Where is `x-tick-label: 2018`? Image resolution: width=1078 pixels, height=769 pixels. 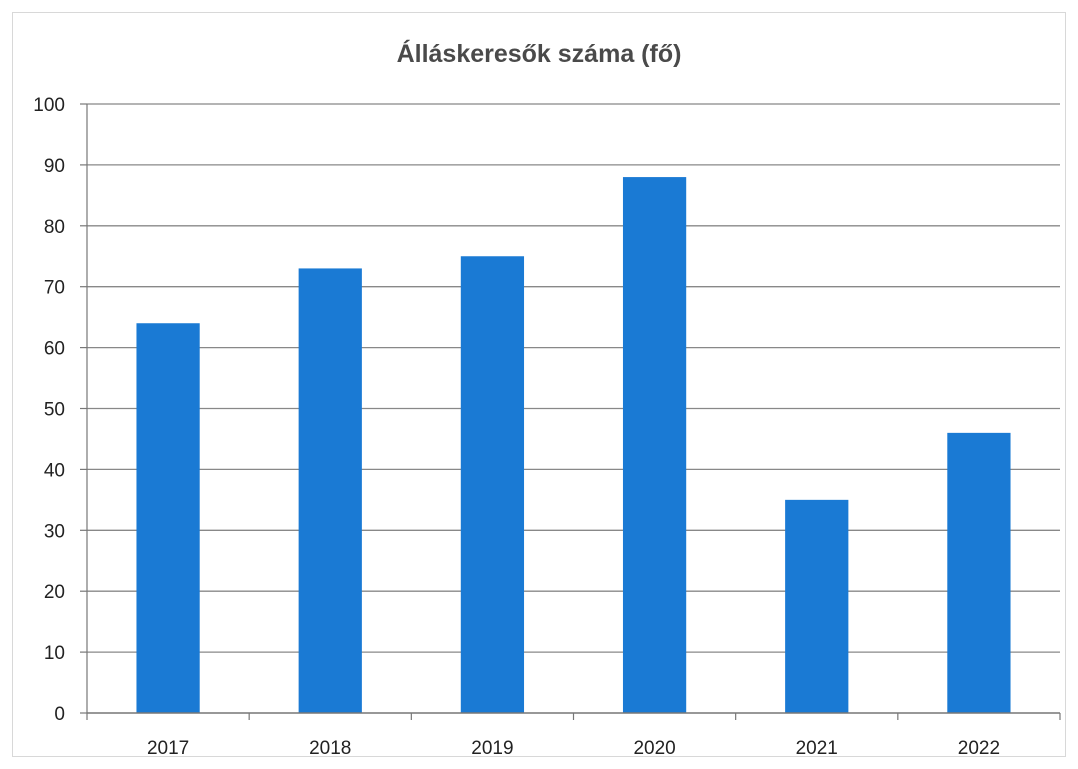
x-tick-label: 2018 is located at coordinates (330, 748).